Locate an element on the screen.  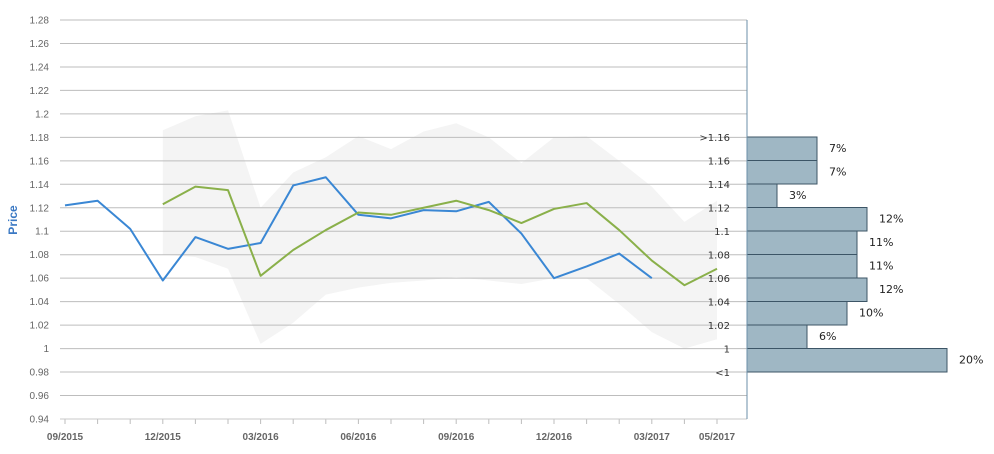
distribution-bin-label: 1.08 is located at coordinates (719, 256).